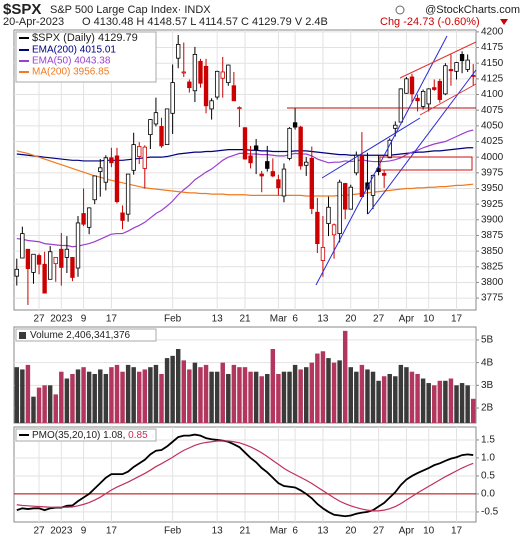 This screenshot has width=525, height=542. What do you see at coordinates (295, 319) in the screenshot?
I see `x-tick-label: 6` at bounding box center [295, 319].